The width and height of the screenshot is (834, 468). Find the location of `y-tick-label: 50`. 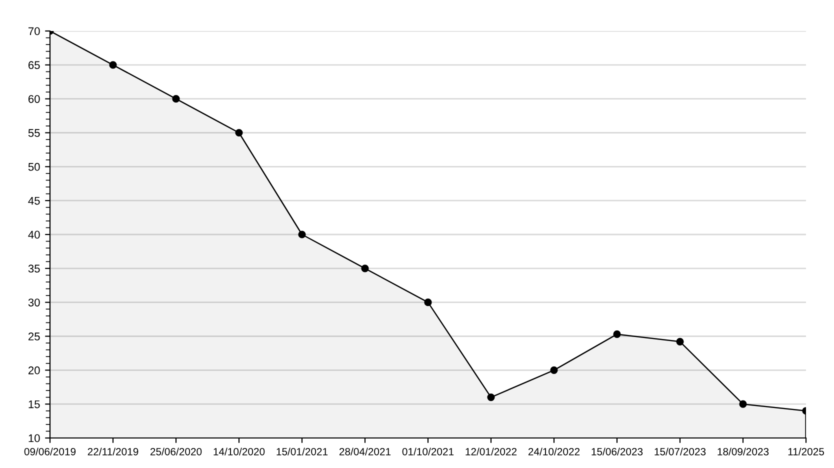

y-tick-label: 50 is located at coordinates (34, 166).